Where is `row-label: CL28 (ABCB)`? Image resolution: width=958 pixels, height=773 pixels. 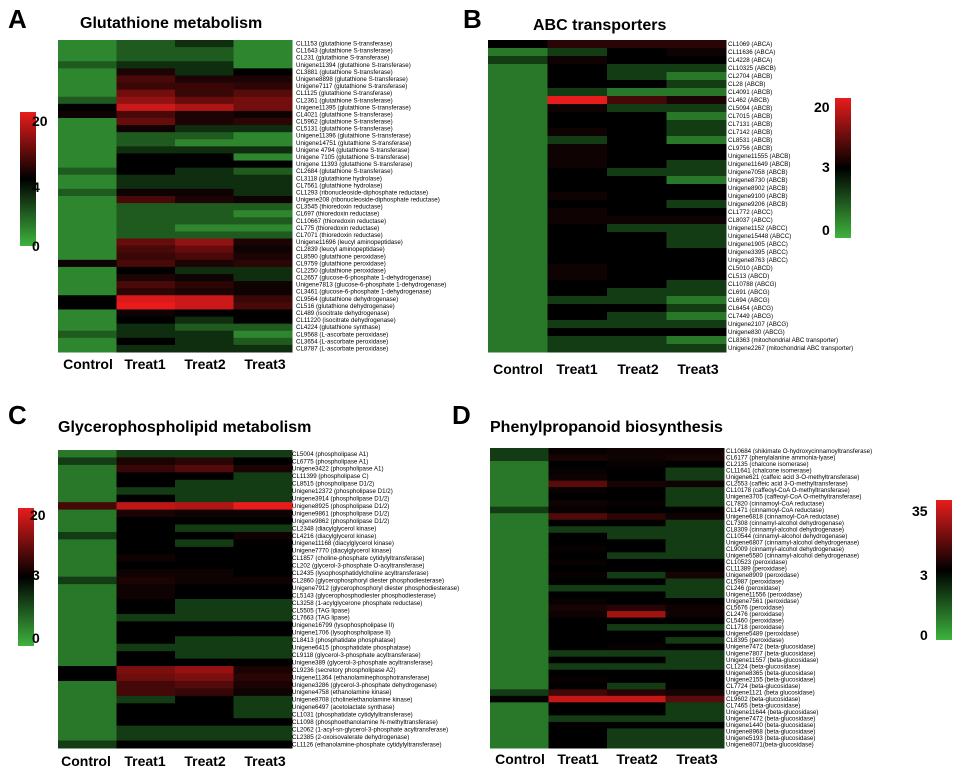
row-label: CL28 (ABCB) is located at coordinates (746, 84).